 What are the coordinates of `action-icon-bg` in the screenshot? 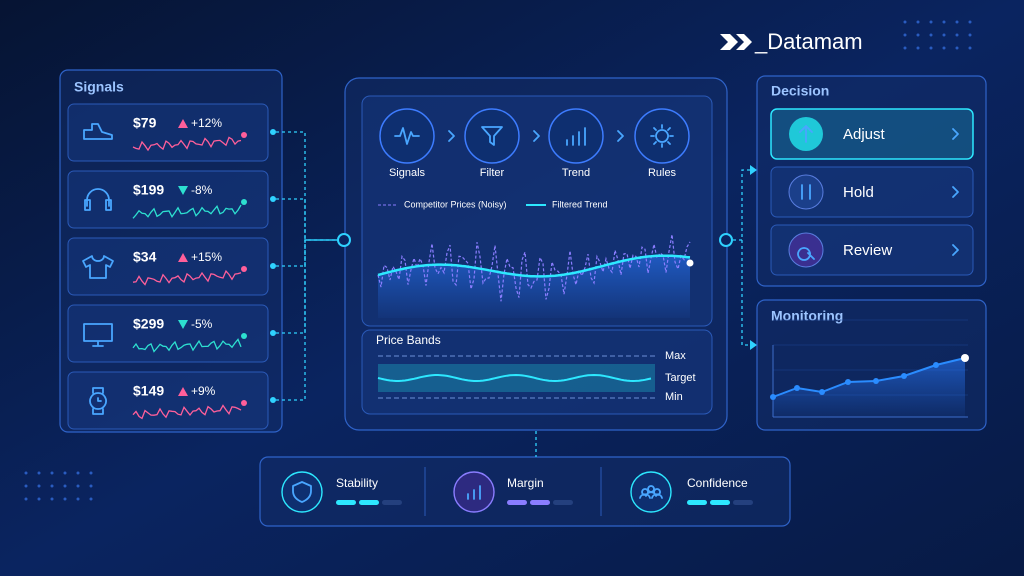 It's located at (806, 192).